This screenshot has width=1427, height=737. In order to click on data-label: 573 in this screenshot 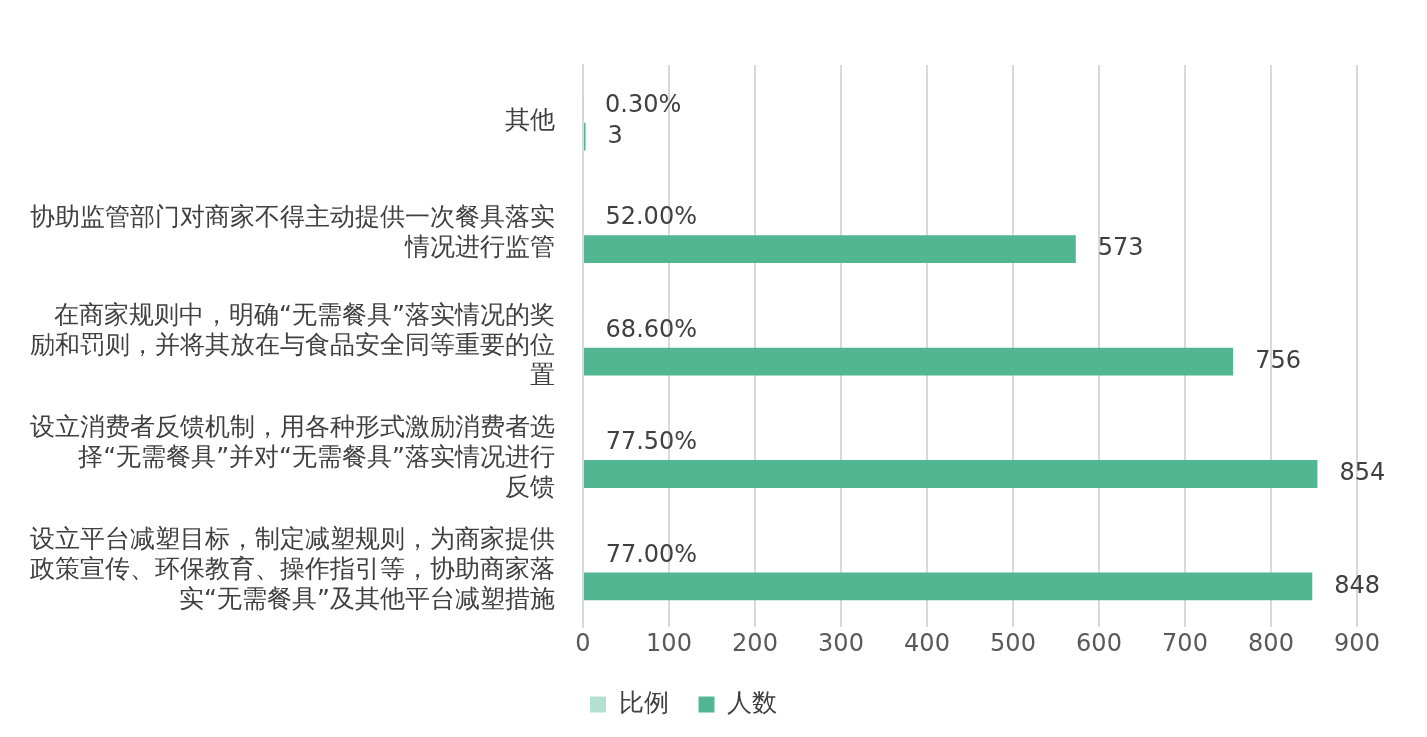, I will do `click(1120, 247)`.